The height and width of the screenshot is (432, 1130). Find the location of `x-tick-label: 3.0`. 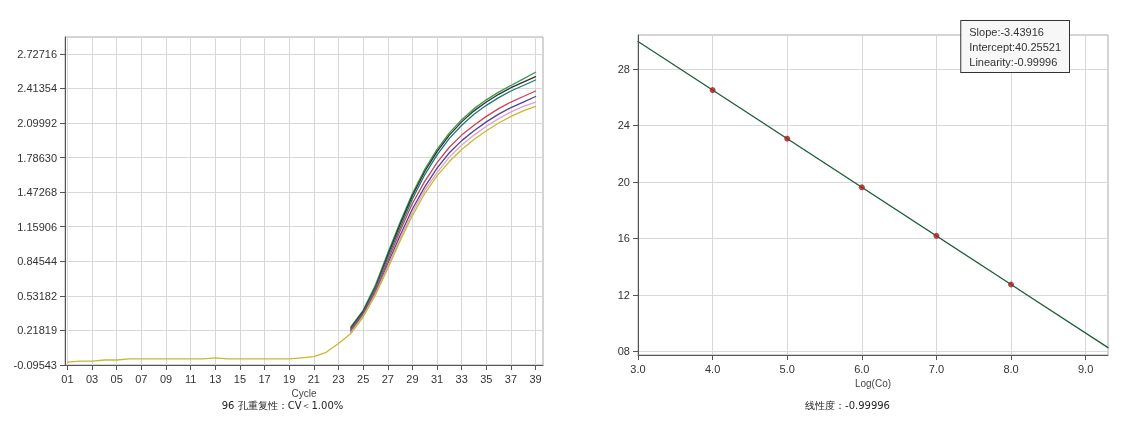

x-tick-label: 3.0 is located at coordinates (638, 368).